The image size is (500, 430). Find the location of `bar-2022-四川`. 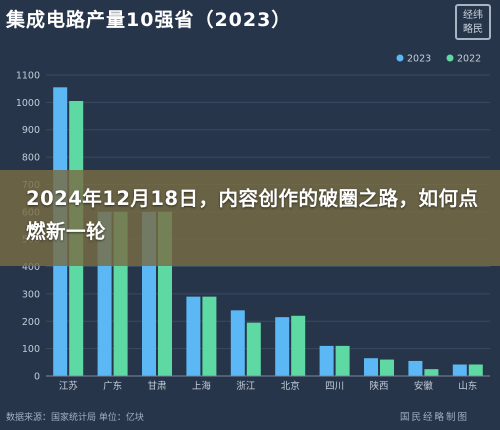

bar-2022-四川 is located at coordinates (342, 360).